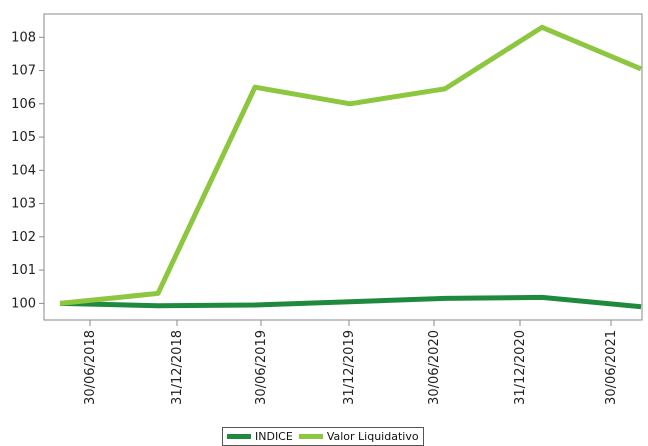 The width and height of the screenshot is (648, 446). Describe the element at coordinates (261, 367) in the screenshot. I see `x-tick-label: 30/06/2019` at that location.